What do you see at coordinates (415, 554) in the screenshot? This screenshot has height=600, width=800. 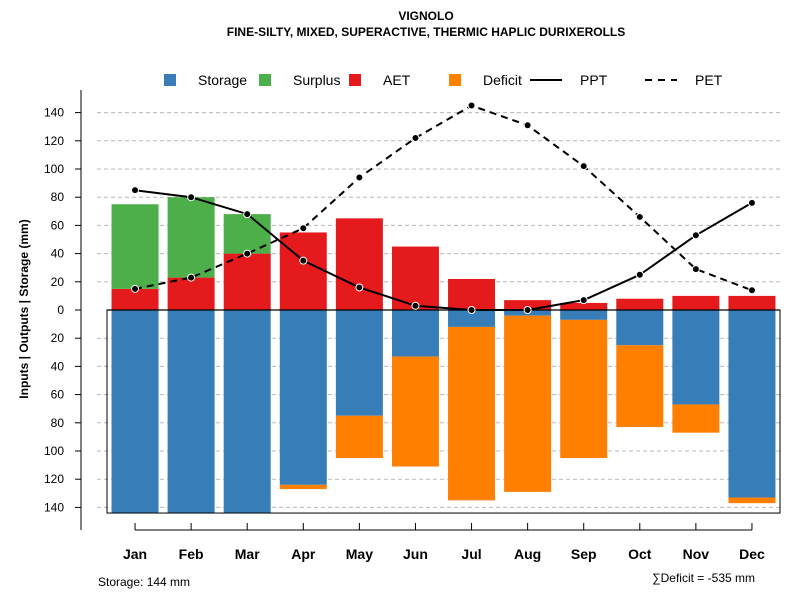 I see `x-tick-label: Jun` at bounding box center [415, 554].